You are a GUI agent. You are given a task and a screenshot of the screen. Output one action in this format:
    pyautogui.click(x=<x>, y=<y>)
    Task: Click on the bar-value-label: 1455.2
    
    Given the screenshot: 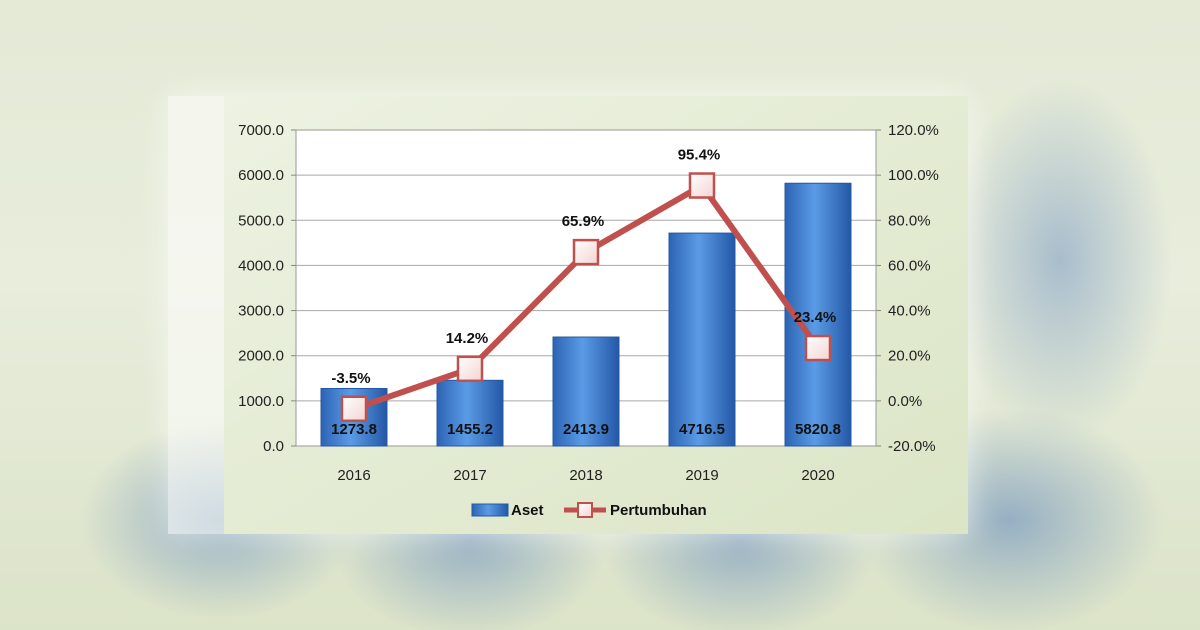 What is the action you would take?
    pyautogui.click(x=470, y=429)
    